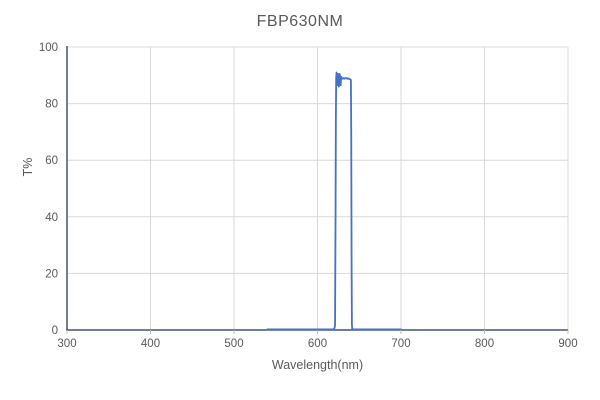  Describe the element at coordinates (300, 21) in the screenshot. I see `chart-title: FBP630NM` at that location.